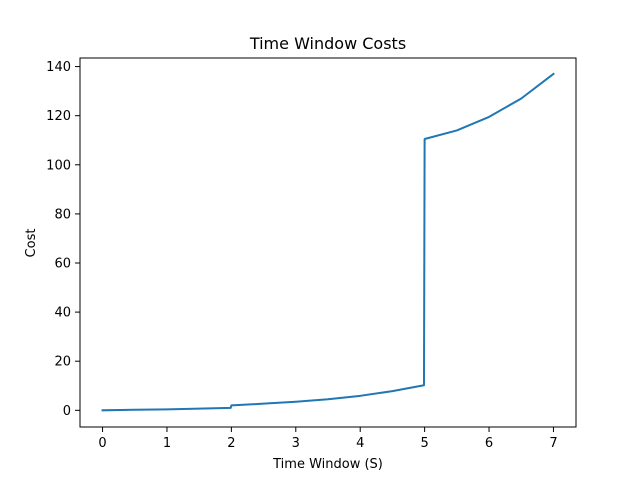  Describe the element at coordinates (58, 116) in the screenshot. I see `y-tick-label: 120` at that location.